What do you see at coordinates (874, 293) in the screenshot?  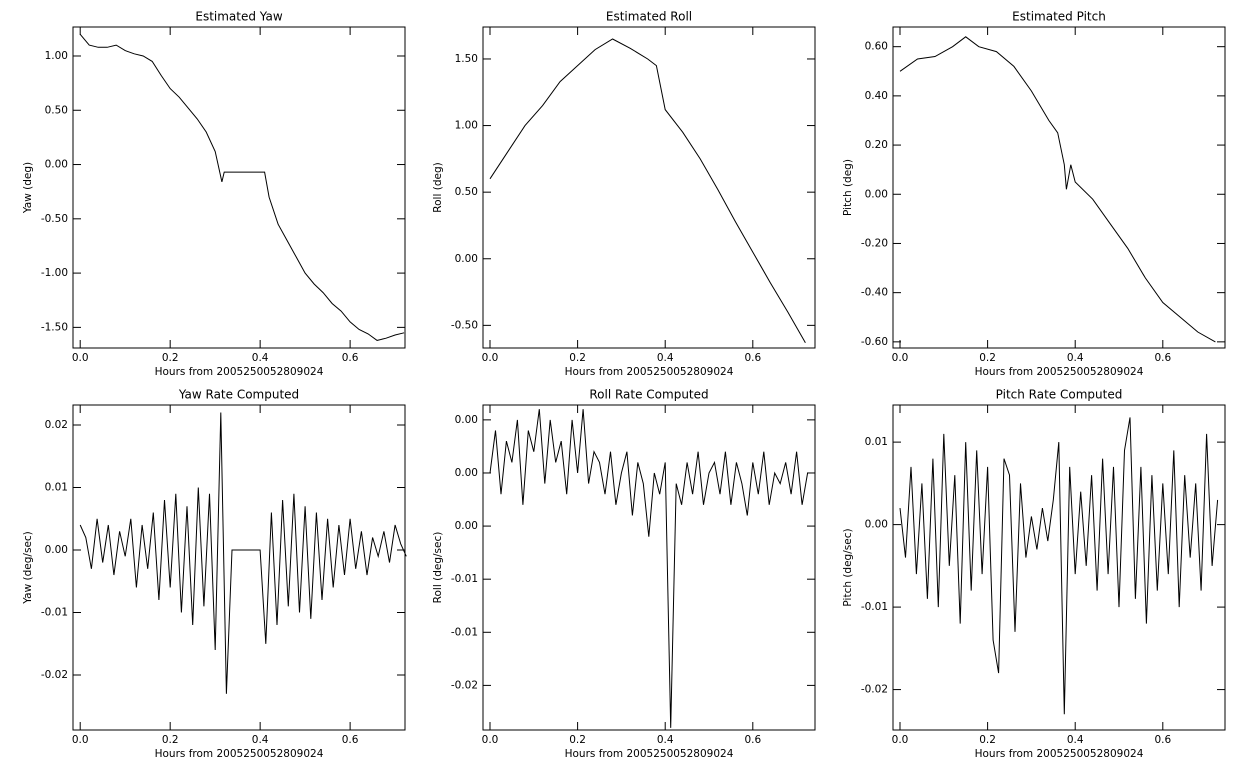 I see `y-tick-label: -0.40` at bounding box center [874, 293].